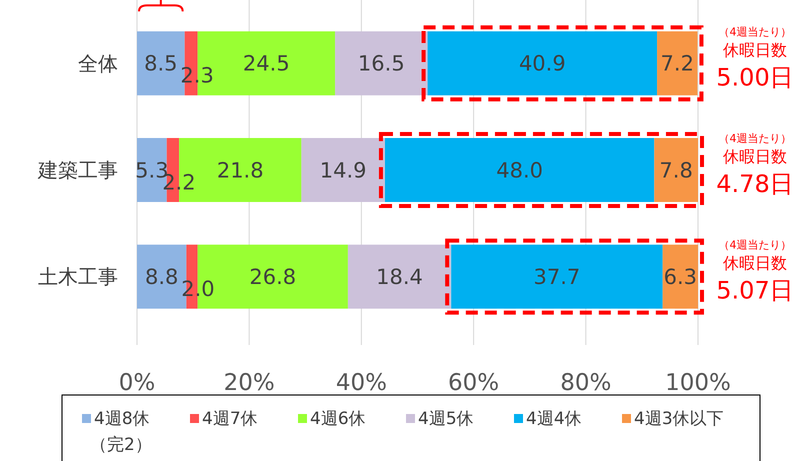  Describe the element at coordinates (361, 383) in the screenshot. I see `x-tick-label: 40%` at that location.